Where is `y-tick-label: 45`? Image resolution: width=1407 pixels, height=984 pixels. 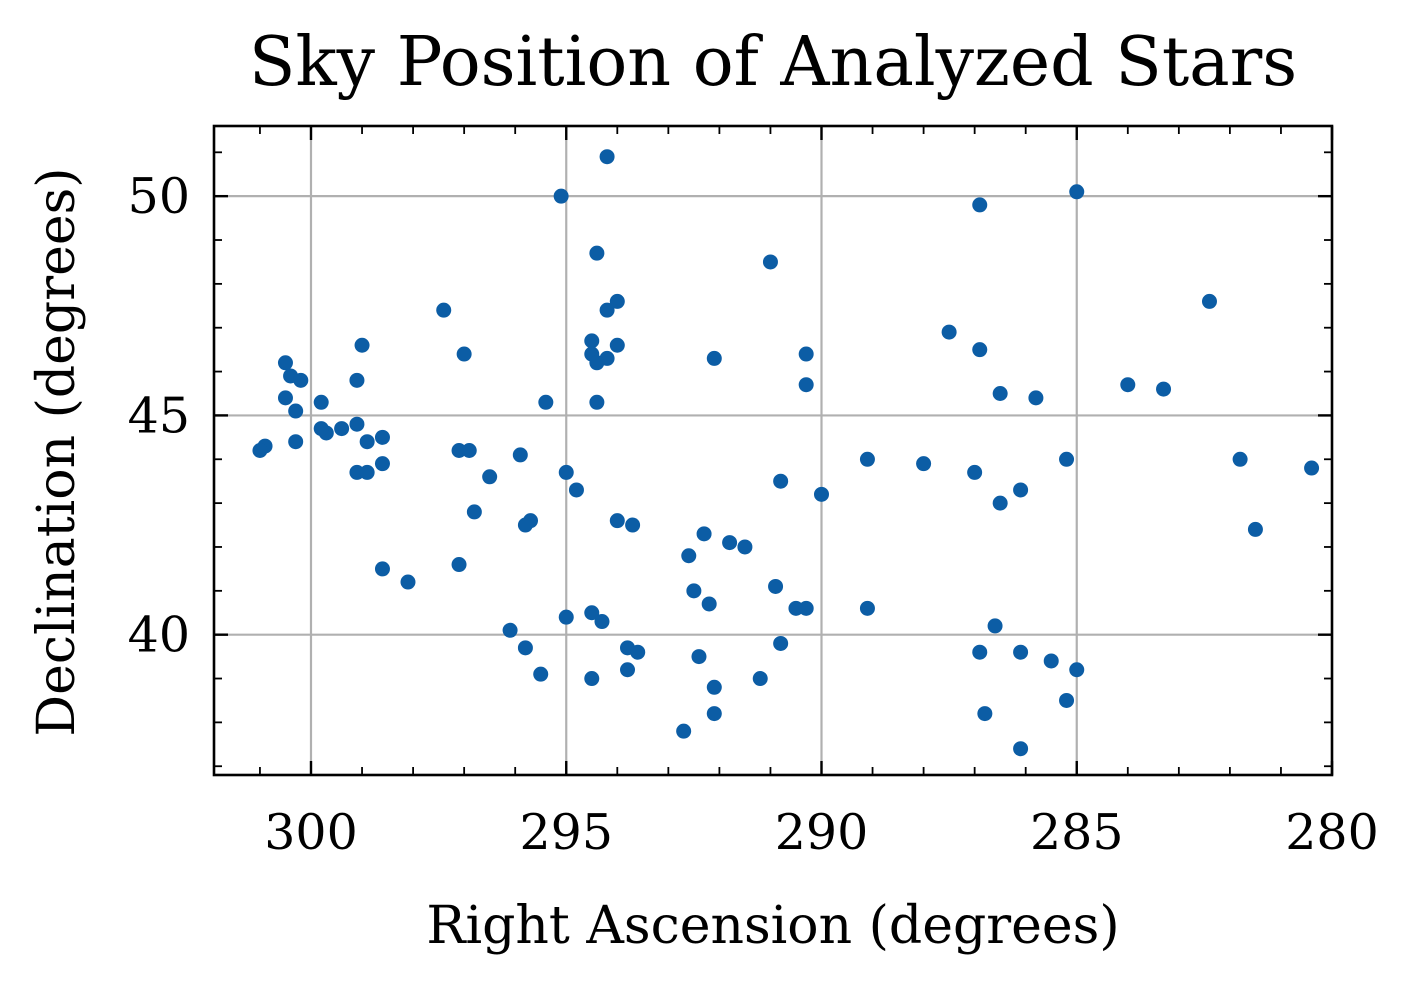 y-tick-label: 45 is located at coordinates (159, 415).